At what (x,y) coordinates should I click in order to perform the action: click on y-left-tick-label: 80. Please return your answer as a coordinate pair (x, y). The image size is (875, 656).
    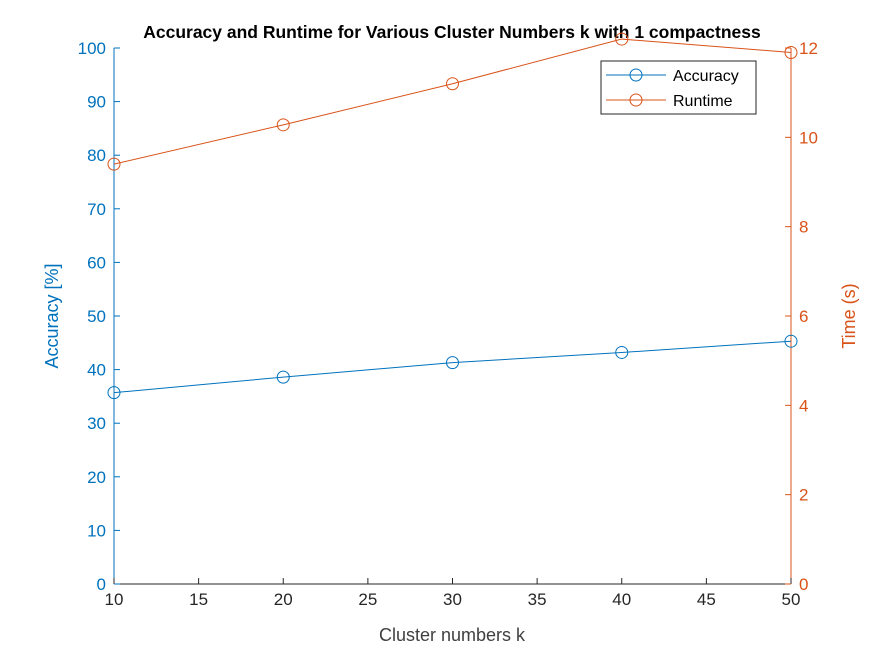
    Looking at the image, I should click on (96, 155).